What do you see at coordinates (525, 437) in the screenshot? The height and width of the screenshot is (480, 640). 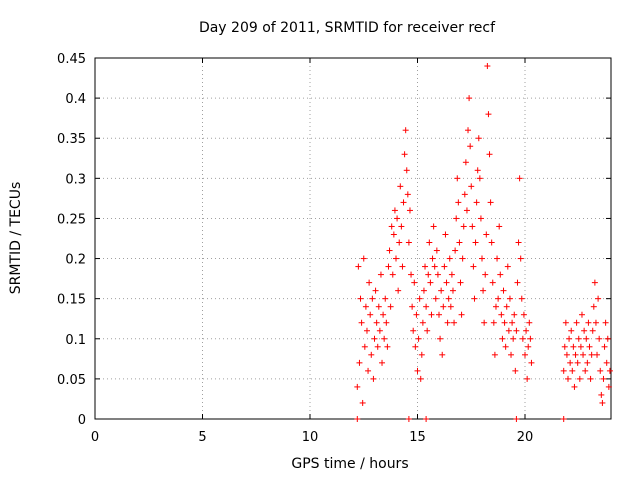 I see `x-tick-label: 20` at bounding box center [525, 437].